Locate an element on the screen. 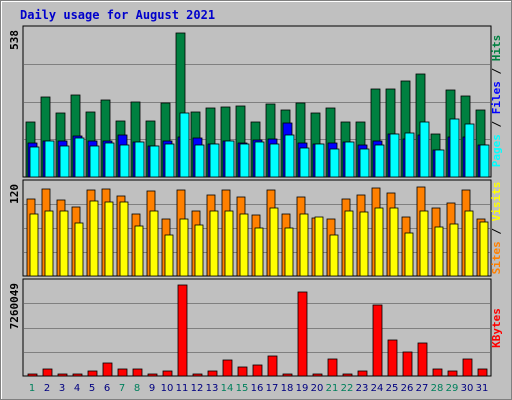 The width and height of the screenshot is (512, 400). x-tick-26: 26 is located at coordinates (407, 388).